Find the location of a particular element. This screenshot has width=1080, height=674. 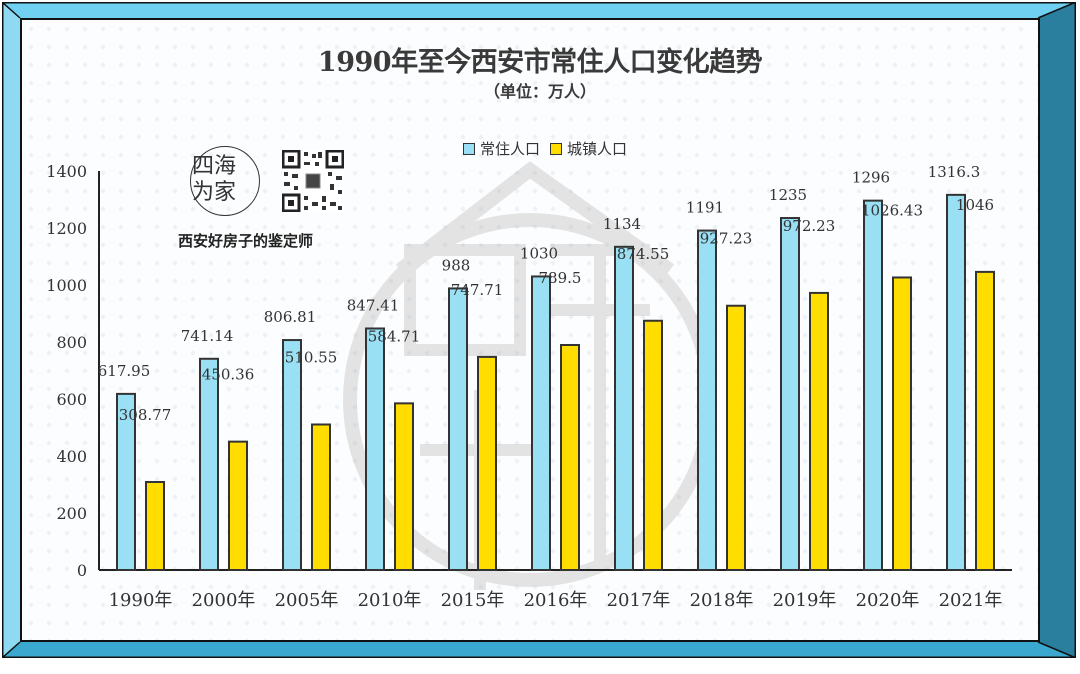

data-label-urban: 1026.43 is located at coordinates (892, 210).